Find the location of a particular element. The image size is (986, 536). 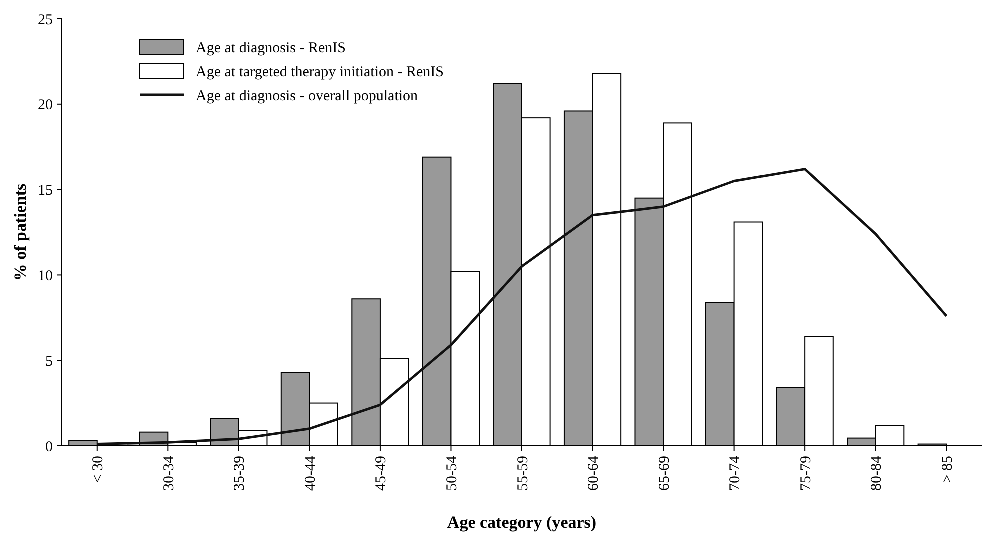

x-tick-label: < 30 is located at coordinates (98, 470).